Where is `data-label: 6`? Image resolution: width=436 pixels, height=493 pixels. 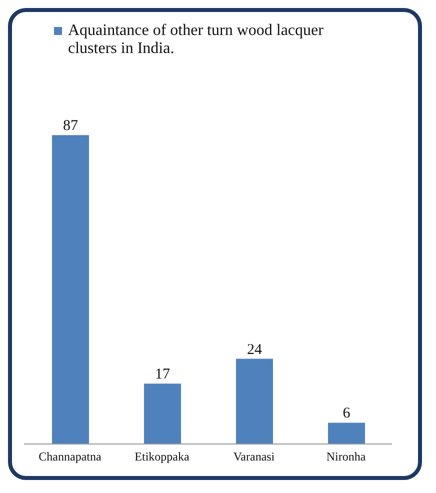
data-label: 6 is located at coordinates (346, 414).